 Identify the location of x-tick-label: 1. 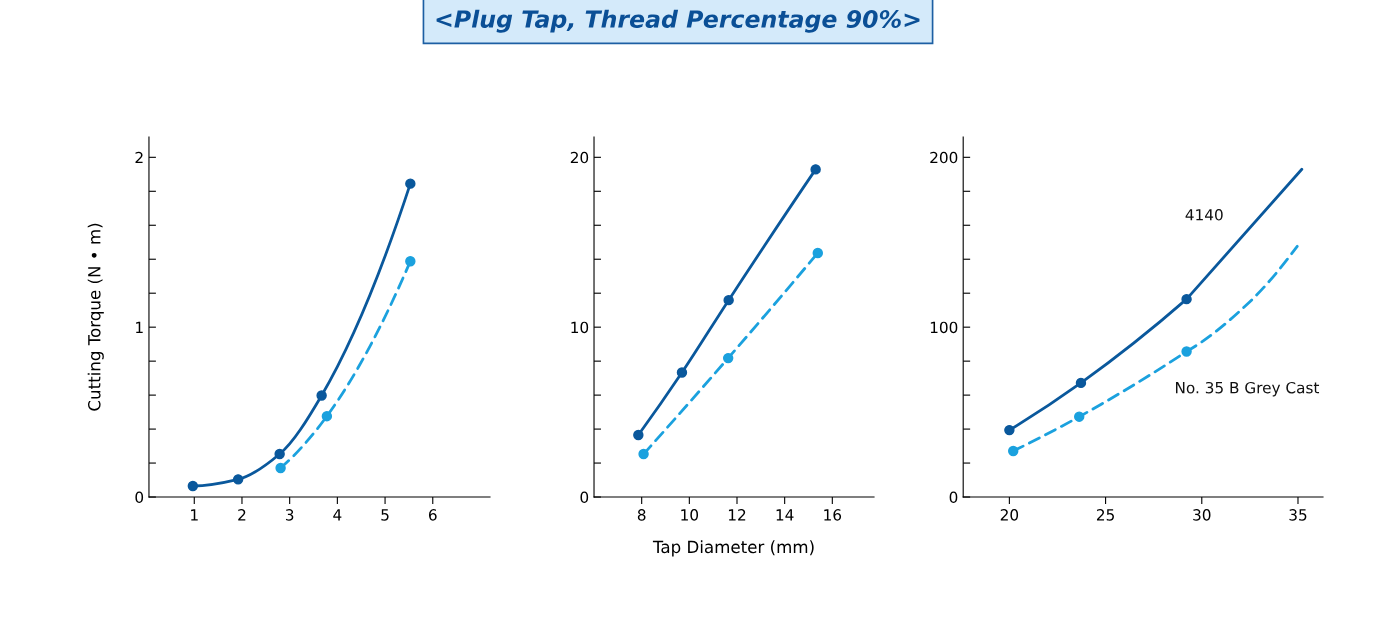
(194, 515).